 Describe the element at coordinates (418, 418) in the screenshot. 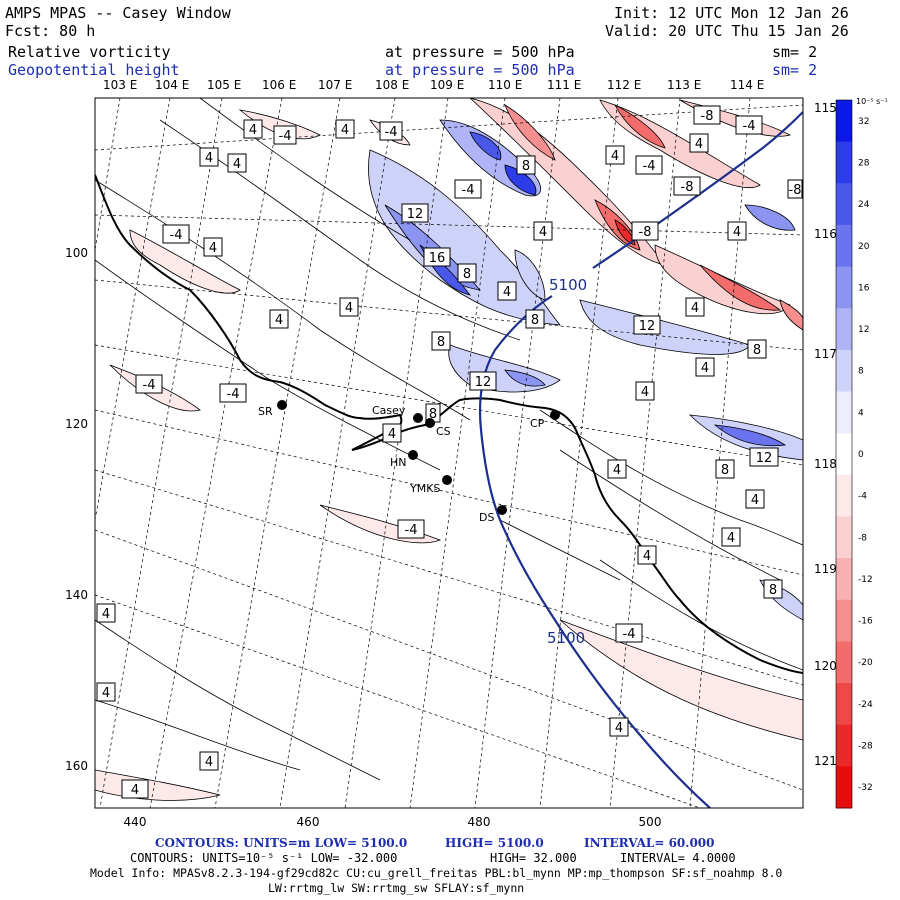

I see `station-marker-casey` at that location.